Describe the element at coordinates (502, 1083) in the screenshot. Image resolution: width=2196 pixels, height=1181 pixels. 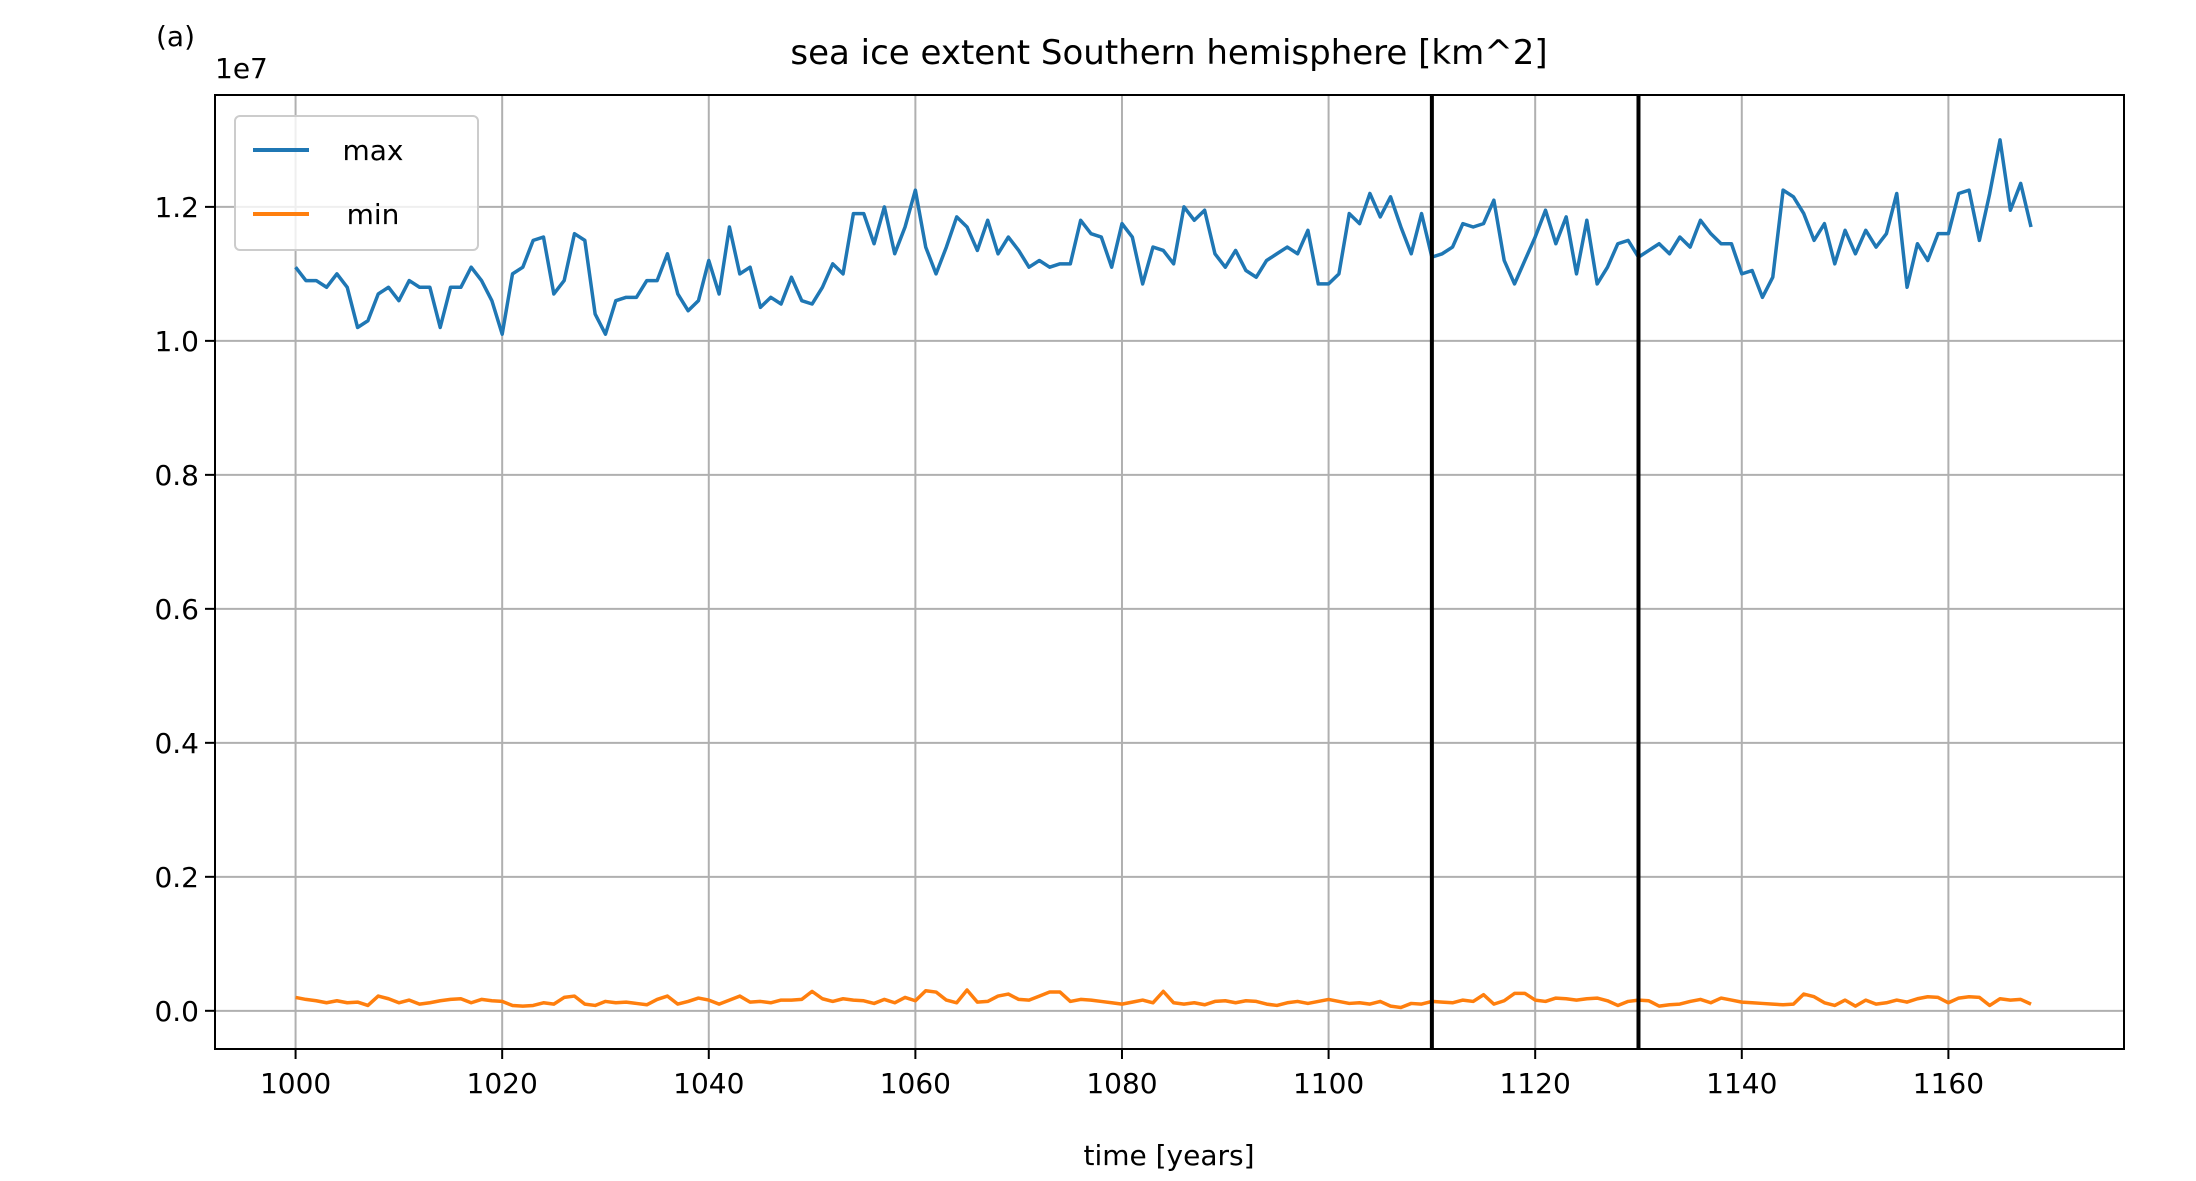
I see `x-tick-label: 1020` at that location.